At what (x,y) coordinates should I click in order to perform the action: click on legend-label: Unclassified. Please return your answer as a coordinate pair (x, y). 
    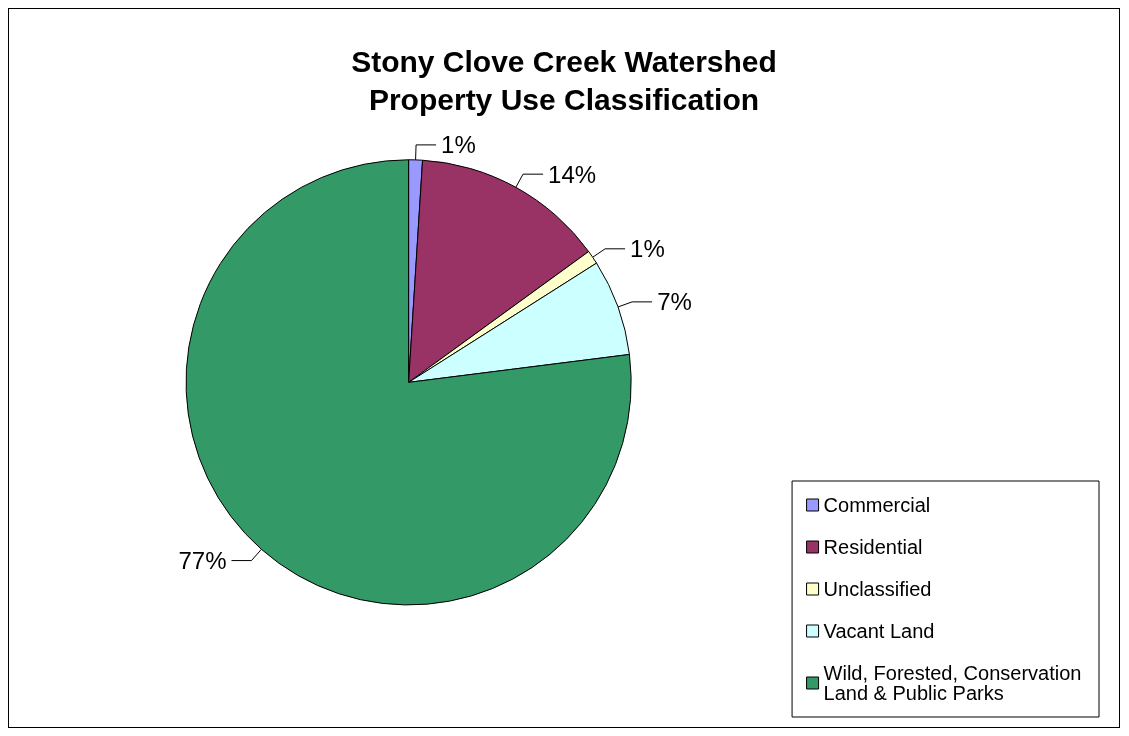
    Looking at the image, I should click on (877, 589).